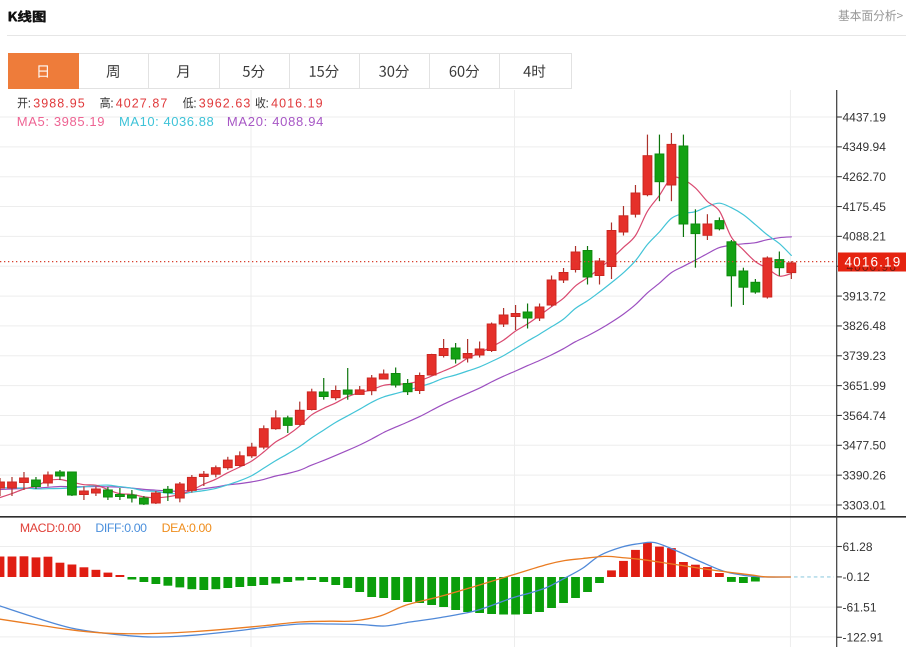  Describe the element at coordinates (225, 103) in the screenshot. I see `svg-text: 3962.63` at that location.